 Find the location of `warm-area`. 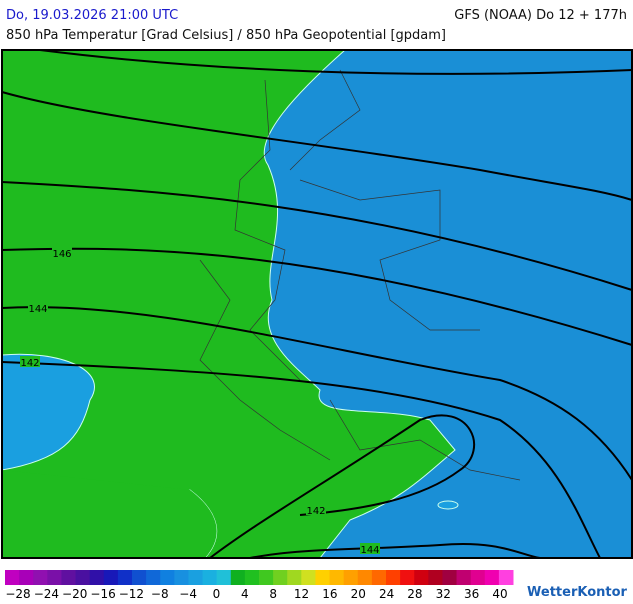

warm-area is located at coordinates (109, 514).